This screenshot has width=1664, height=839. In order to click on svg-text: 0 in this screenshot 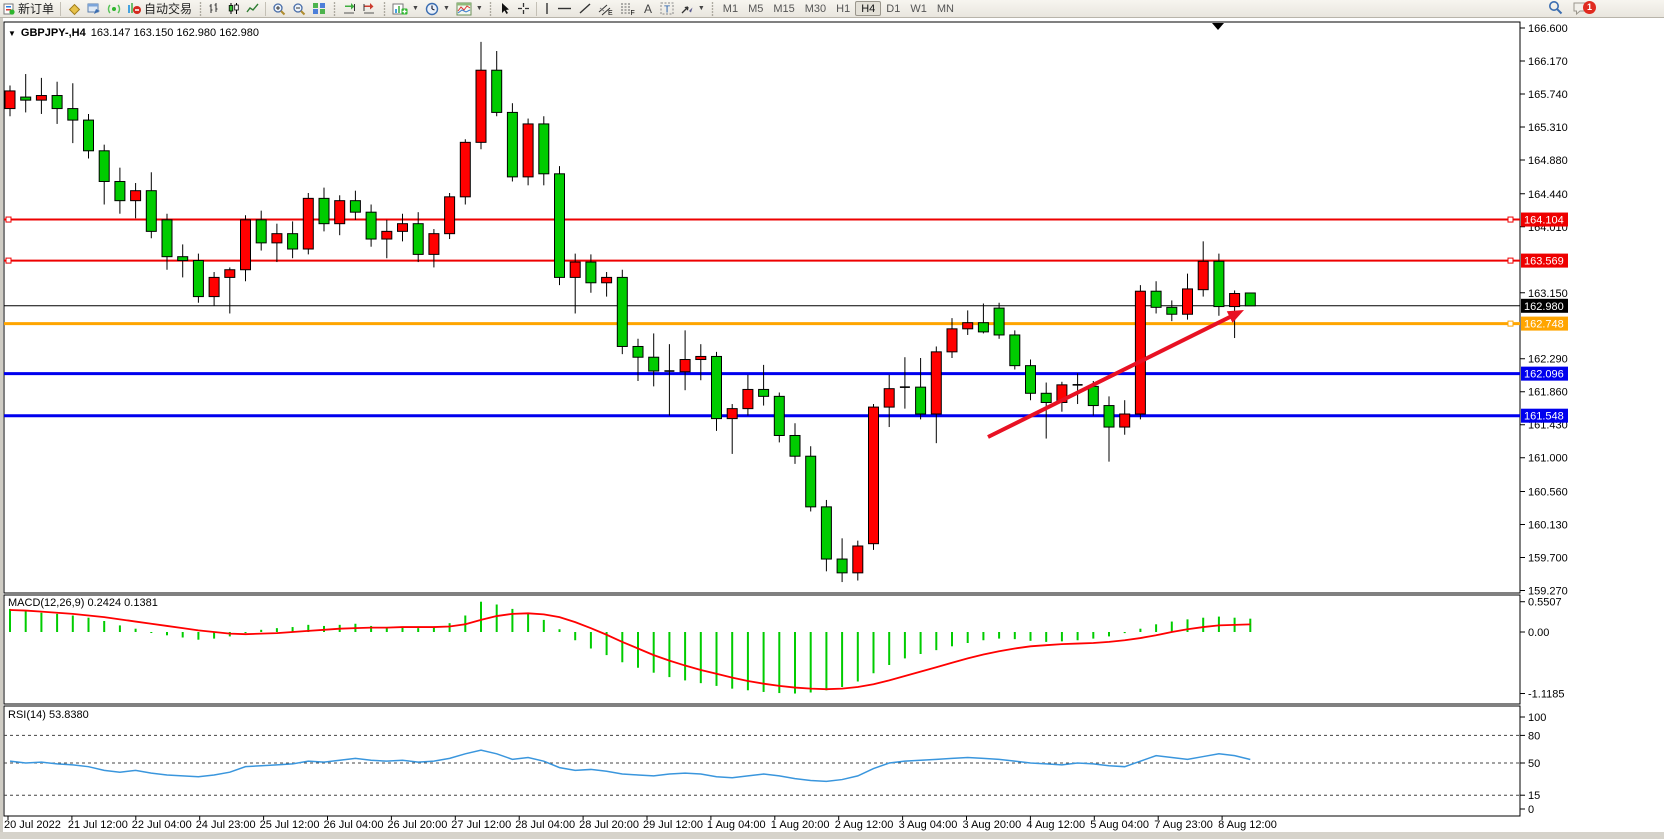, I will do `click(1531, 810)`.